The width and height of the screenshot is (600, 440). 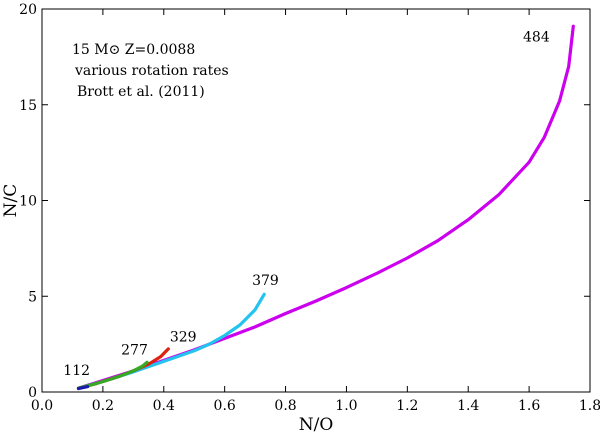 I want to click on y-tick-label-0: 0, so click(x=32, y=393).